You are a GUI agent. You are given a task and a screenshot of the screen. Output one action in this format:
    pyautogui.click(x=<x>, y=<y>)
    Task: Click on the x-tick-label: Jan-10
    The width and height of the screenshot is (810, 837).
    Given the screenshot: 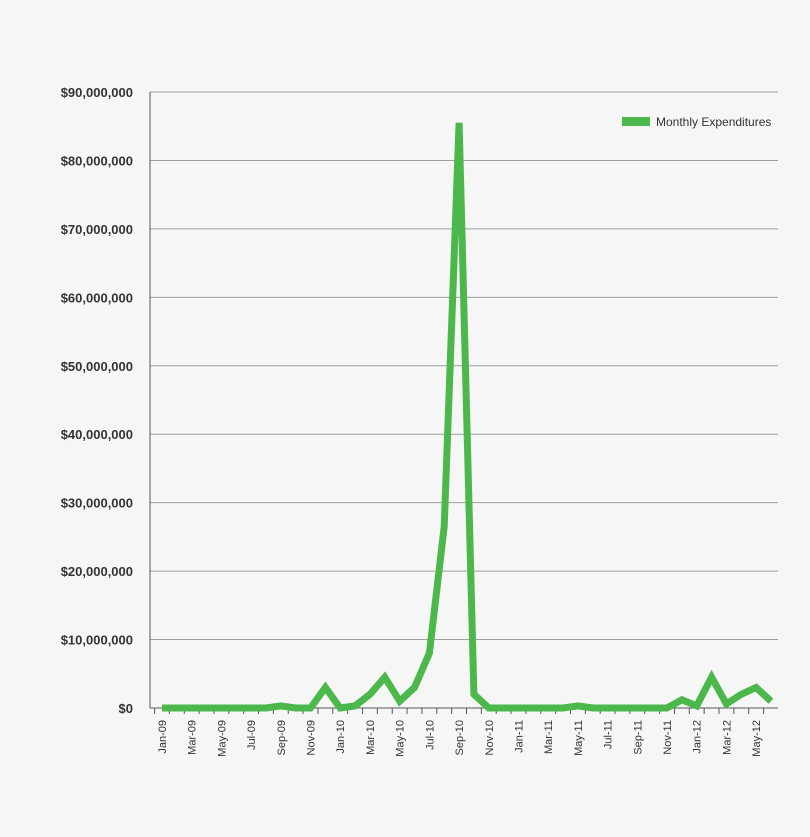 What is the action you would take?
    pyautogui.click(x=341, y=737)
    